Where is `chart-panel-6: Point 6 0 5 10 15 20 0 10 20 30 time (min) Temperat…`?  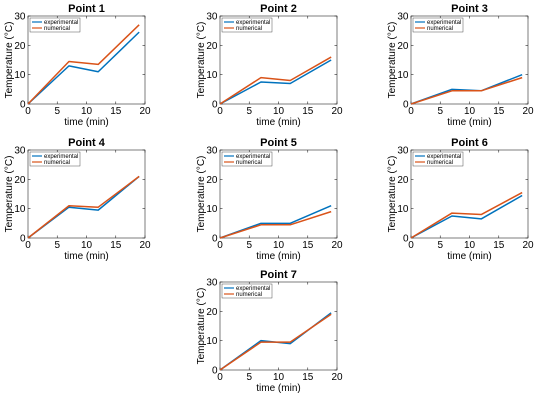
chart-panel-6: Point 6 0 5 10 15 20 0 10 20 30 time (min) Temperat… is located at coordinates (460, 199).